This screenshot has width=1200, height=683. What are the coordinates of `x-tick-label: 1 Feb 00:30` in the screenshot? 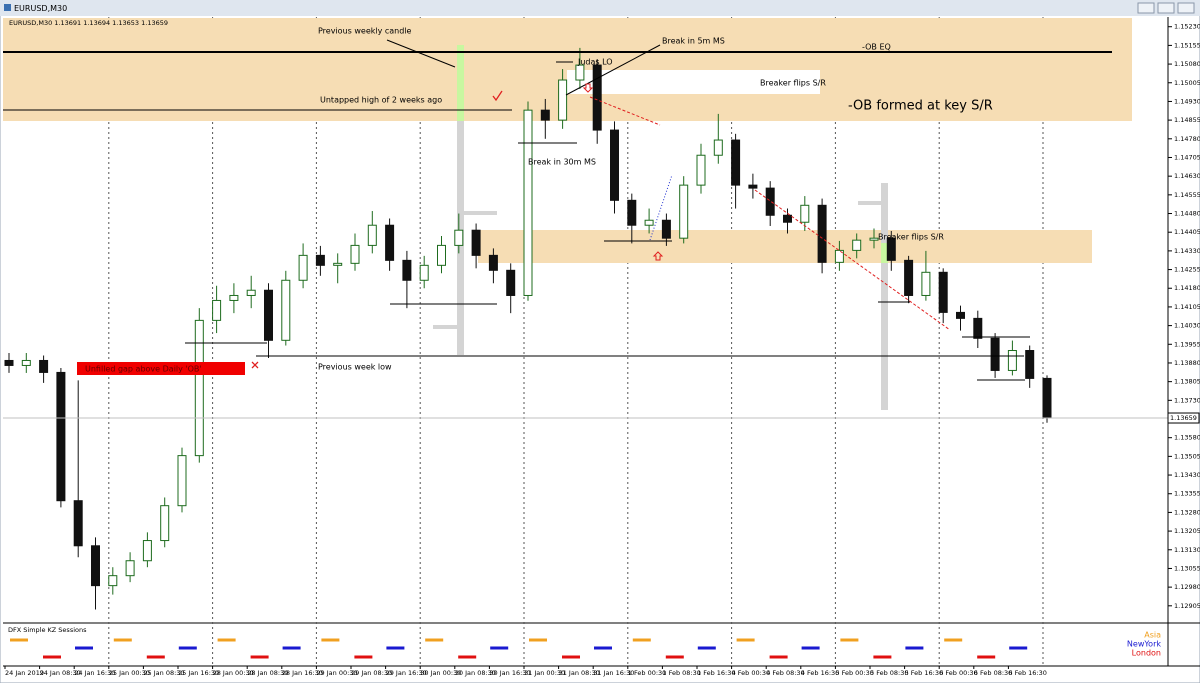 It's located at (647, 673).